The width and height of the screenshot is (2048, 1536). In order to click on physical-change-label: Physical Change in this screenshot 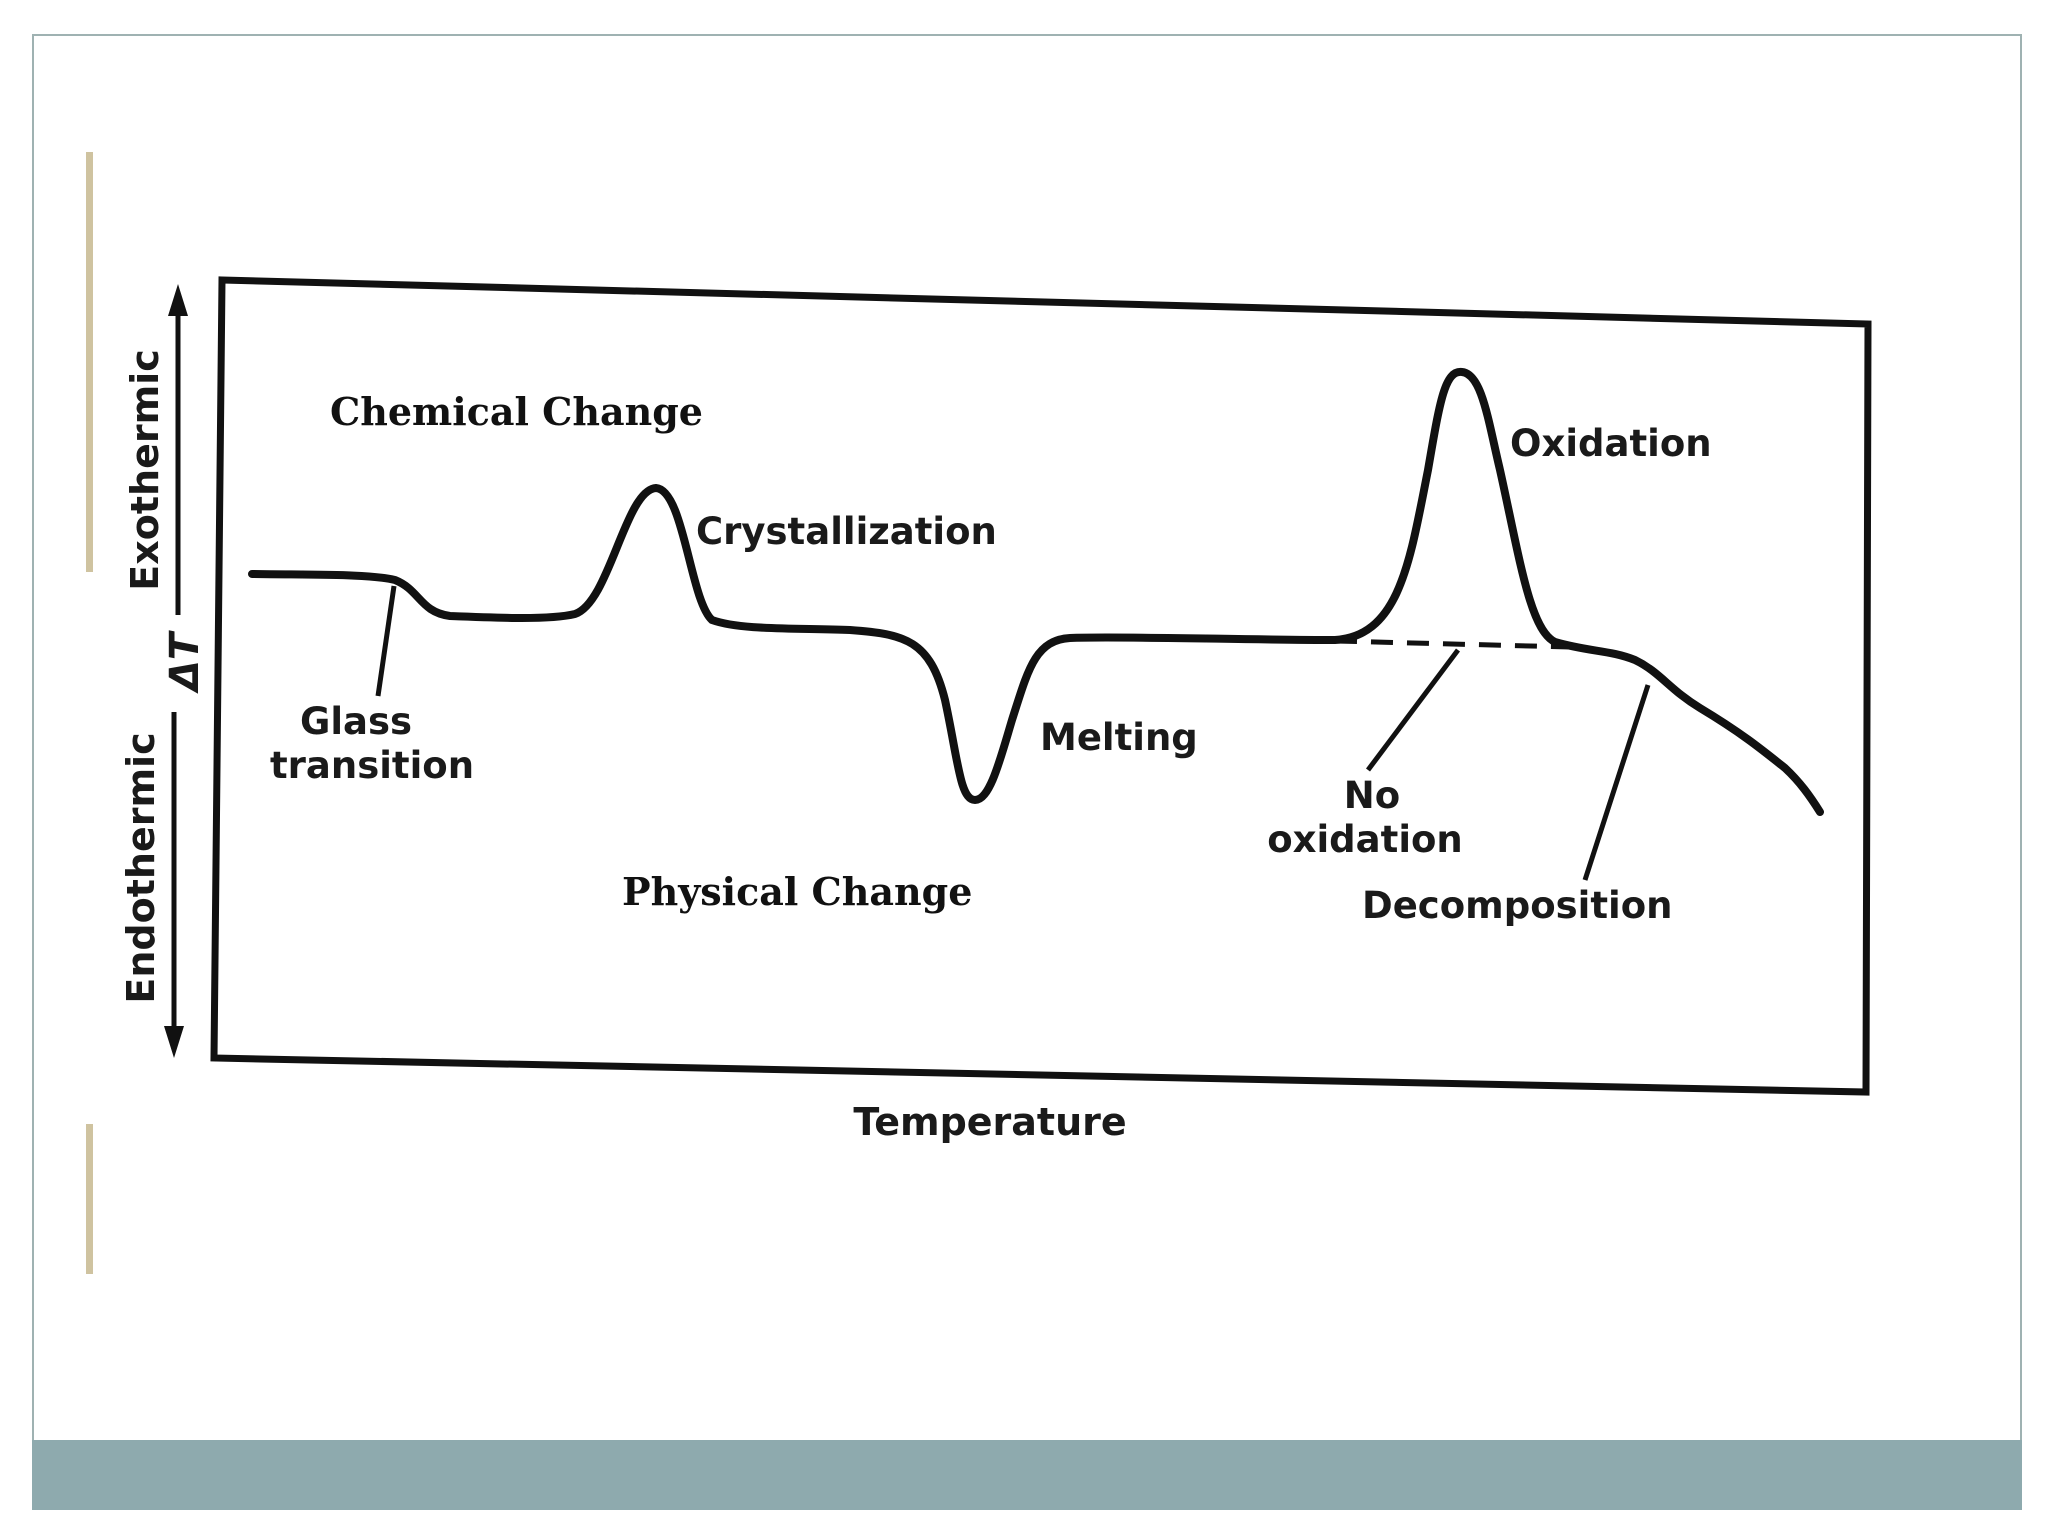, I will do `click(797, 891)`.